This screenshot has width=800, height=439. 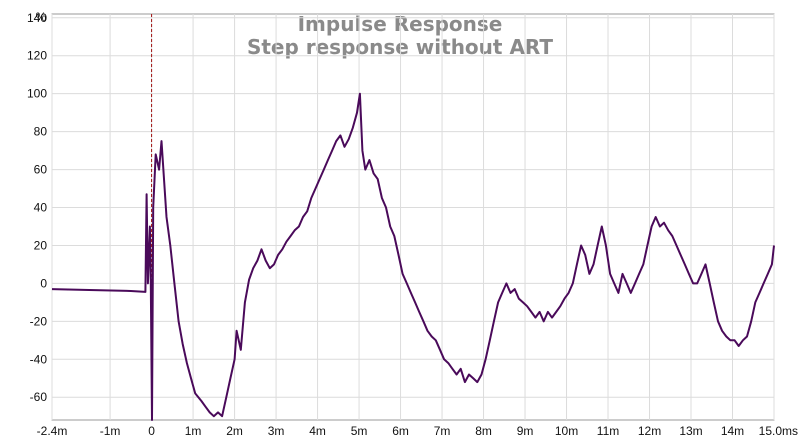 I want to click on y-tick-label: 40, so click(x=41, y=208).